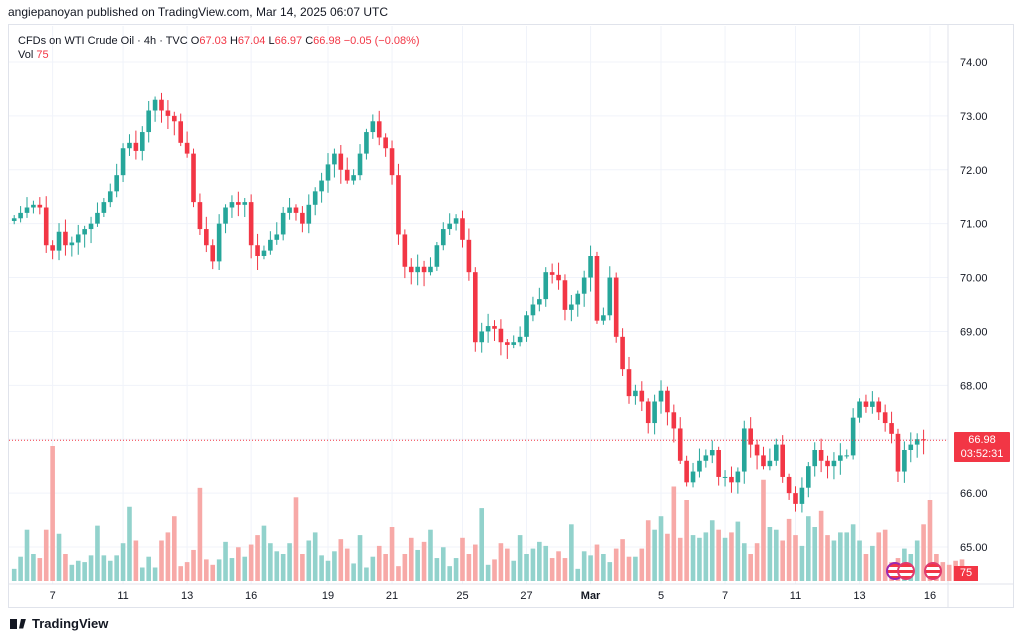  What do you see at coordinates (122, 596) in the screenshot?
I see `x-tick-label: 11` at bounding box center [122, 596].